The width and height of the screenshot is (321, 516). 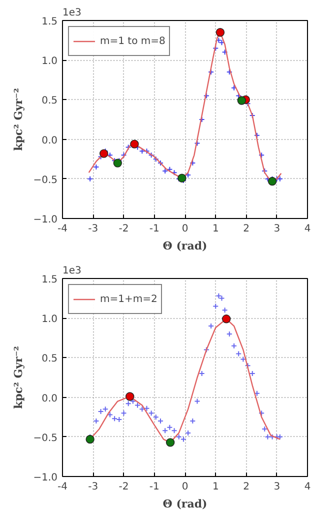 I want to click on legend-label: m=1+m=2, so click(x=129, y=299).